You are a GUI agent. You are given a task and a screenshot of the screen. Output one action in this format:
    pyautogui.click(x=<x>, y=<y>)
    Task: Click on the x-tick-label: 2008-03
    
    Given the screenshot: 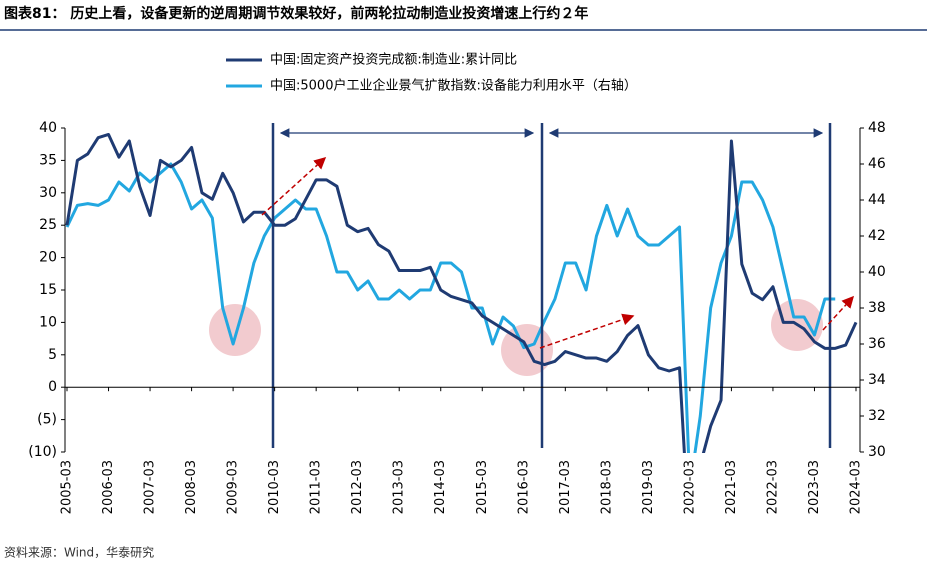 What is the action you would take?
    pyautogui.click(x=191, y=487)
    